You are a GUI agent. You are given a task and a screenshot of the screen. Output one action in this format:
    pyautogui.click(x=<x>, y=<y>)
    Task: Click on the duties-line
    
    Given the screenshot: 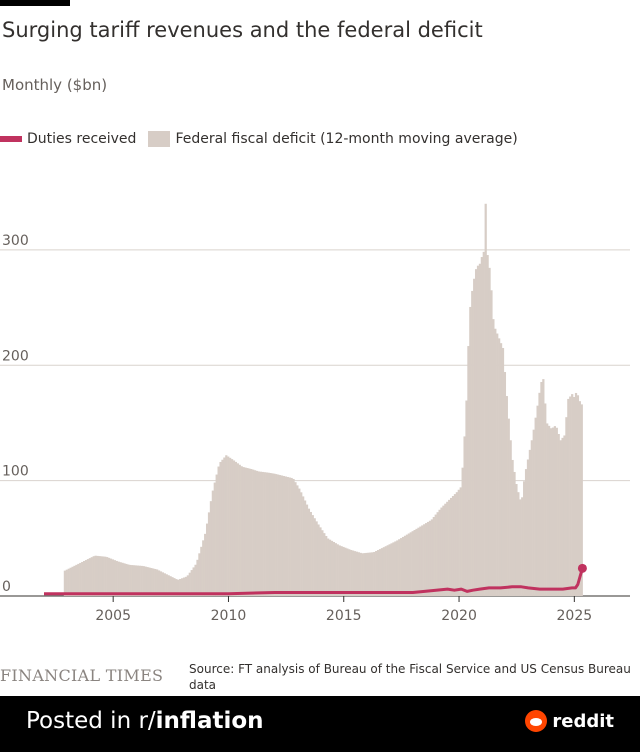 What is the action you would take?
    pyautogui.click(x=314, y=581)
    